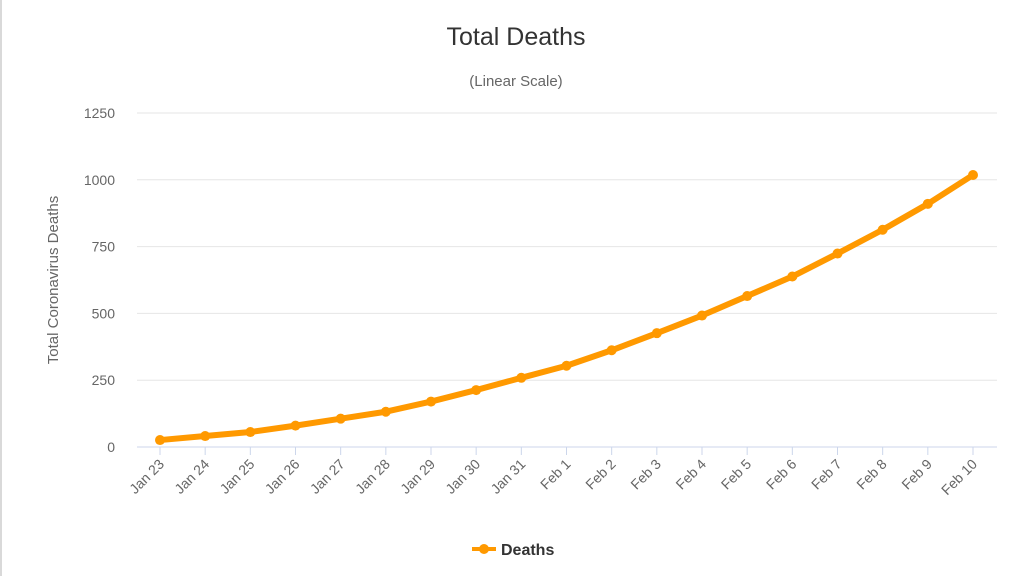 This screenshot has height=581, width=1024. What do you see at coordinates (515, 81) in the screenshot?
I see `chart-subtitle: (Linear Scale)` at bounding box center [515, 81].